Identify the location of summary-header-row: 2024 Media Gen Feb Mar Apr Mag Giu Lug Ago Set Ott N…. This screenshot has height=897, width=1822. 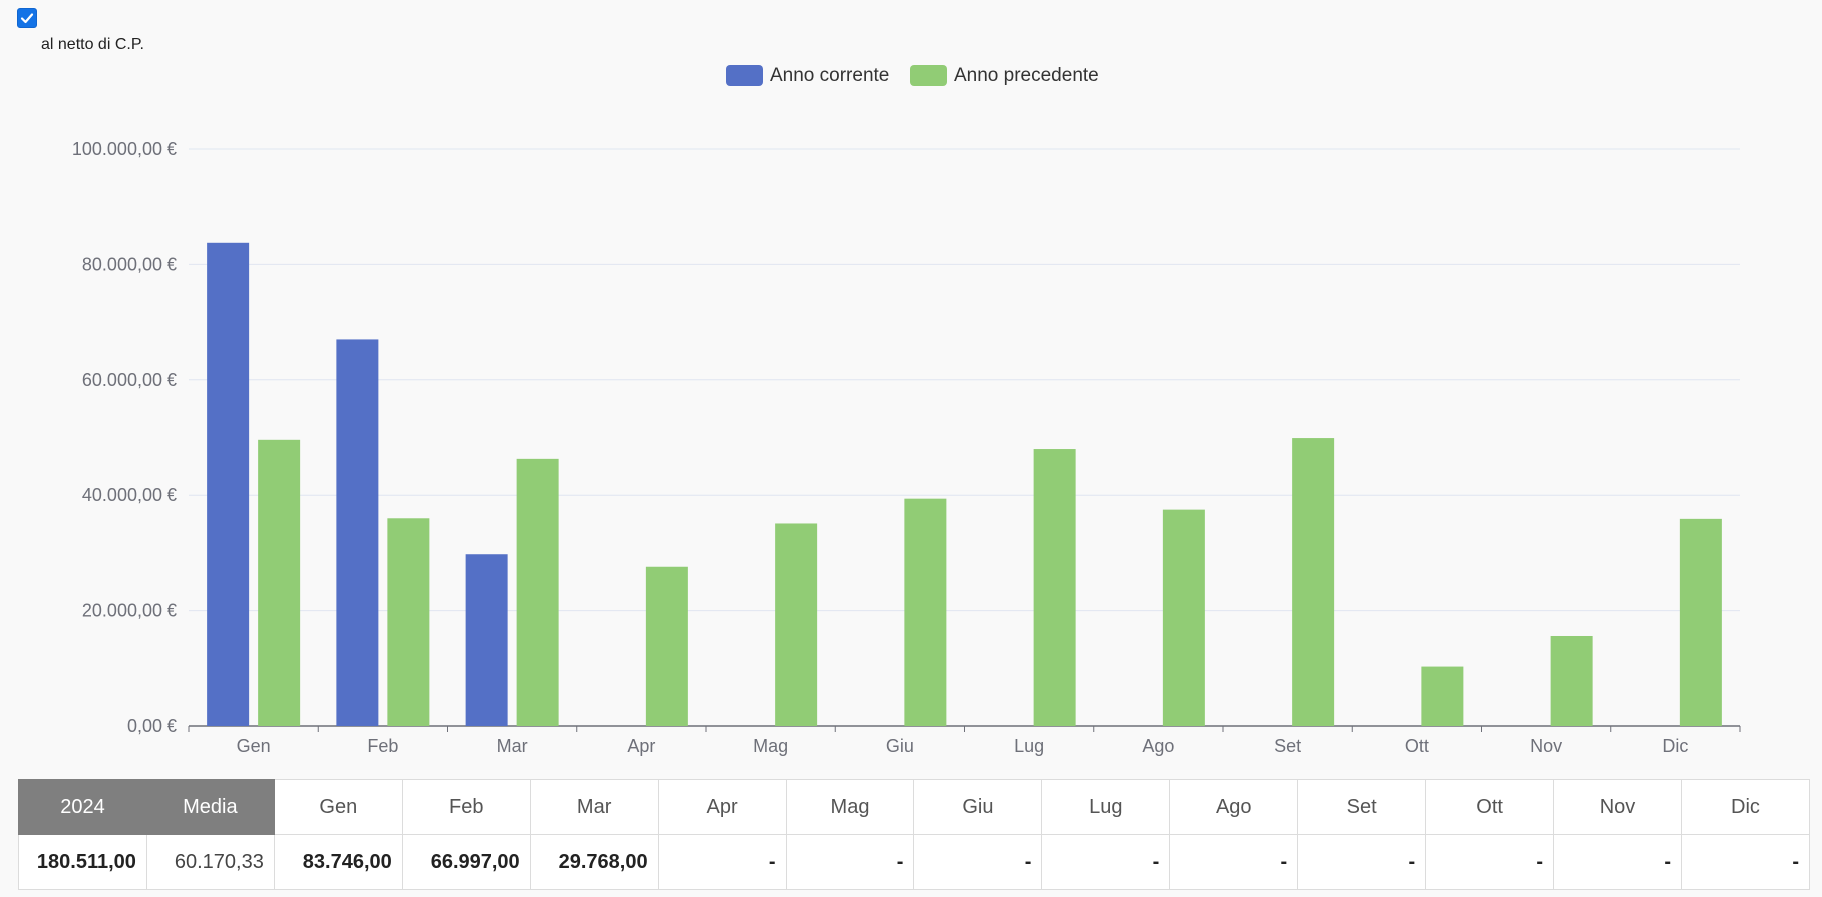
(914, 807).